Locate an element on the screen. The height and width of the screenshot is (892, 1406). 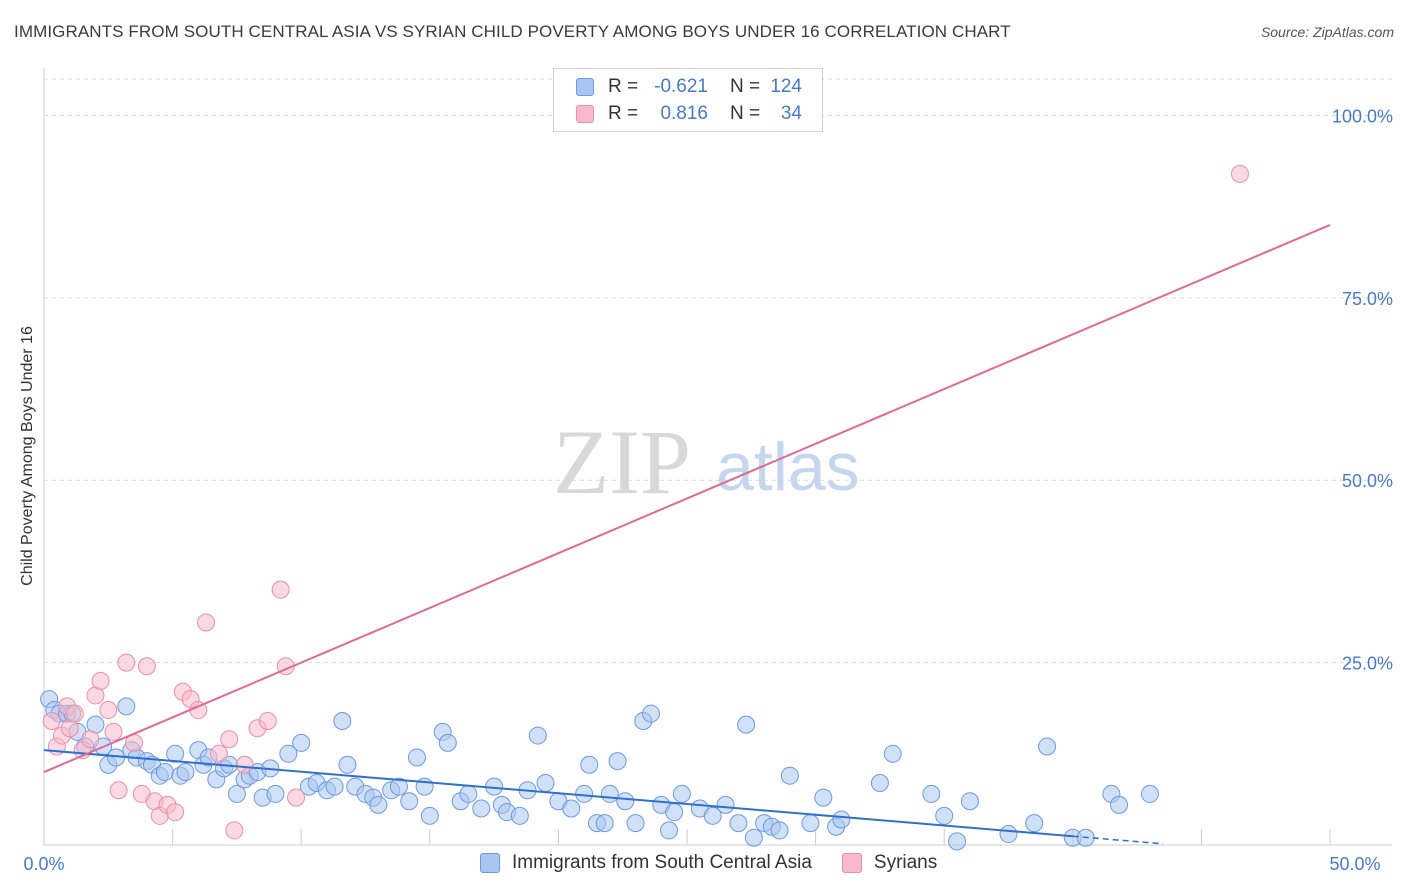
source-label: Source: ZipAtlas.com is located at coordinates (1327, 32).